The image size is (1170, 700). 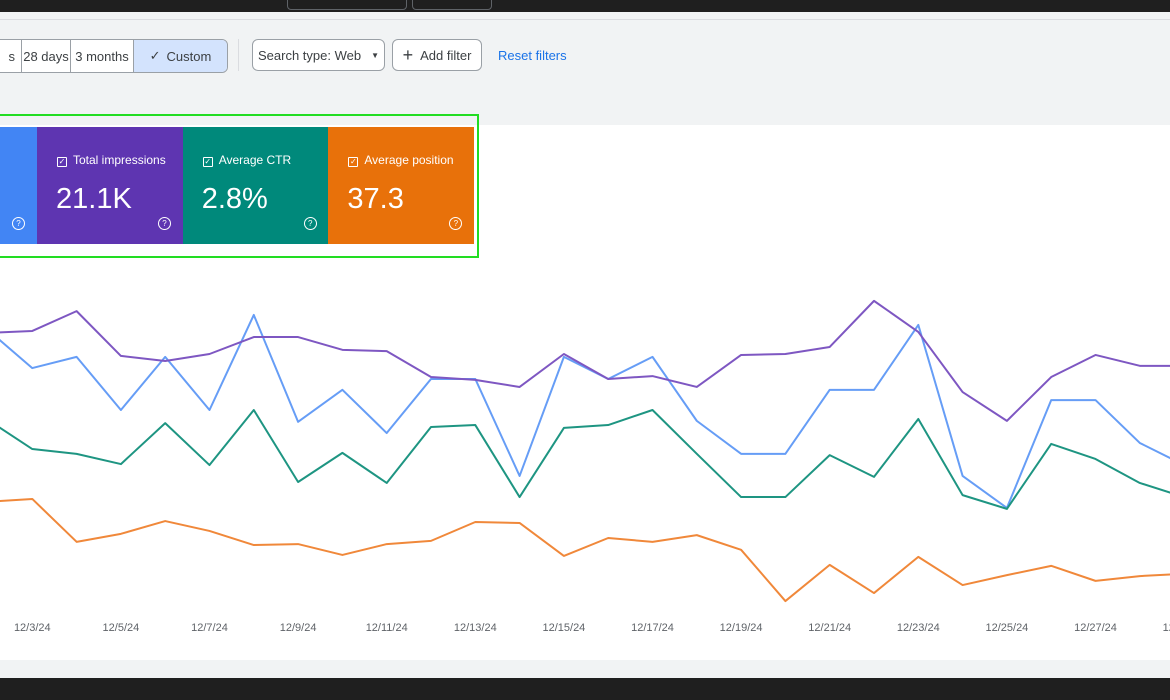 I want to click on card-label: ✓ Average CTR, so click(x=247, y=160).